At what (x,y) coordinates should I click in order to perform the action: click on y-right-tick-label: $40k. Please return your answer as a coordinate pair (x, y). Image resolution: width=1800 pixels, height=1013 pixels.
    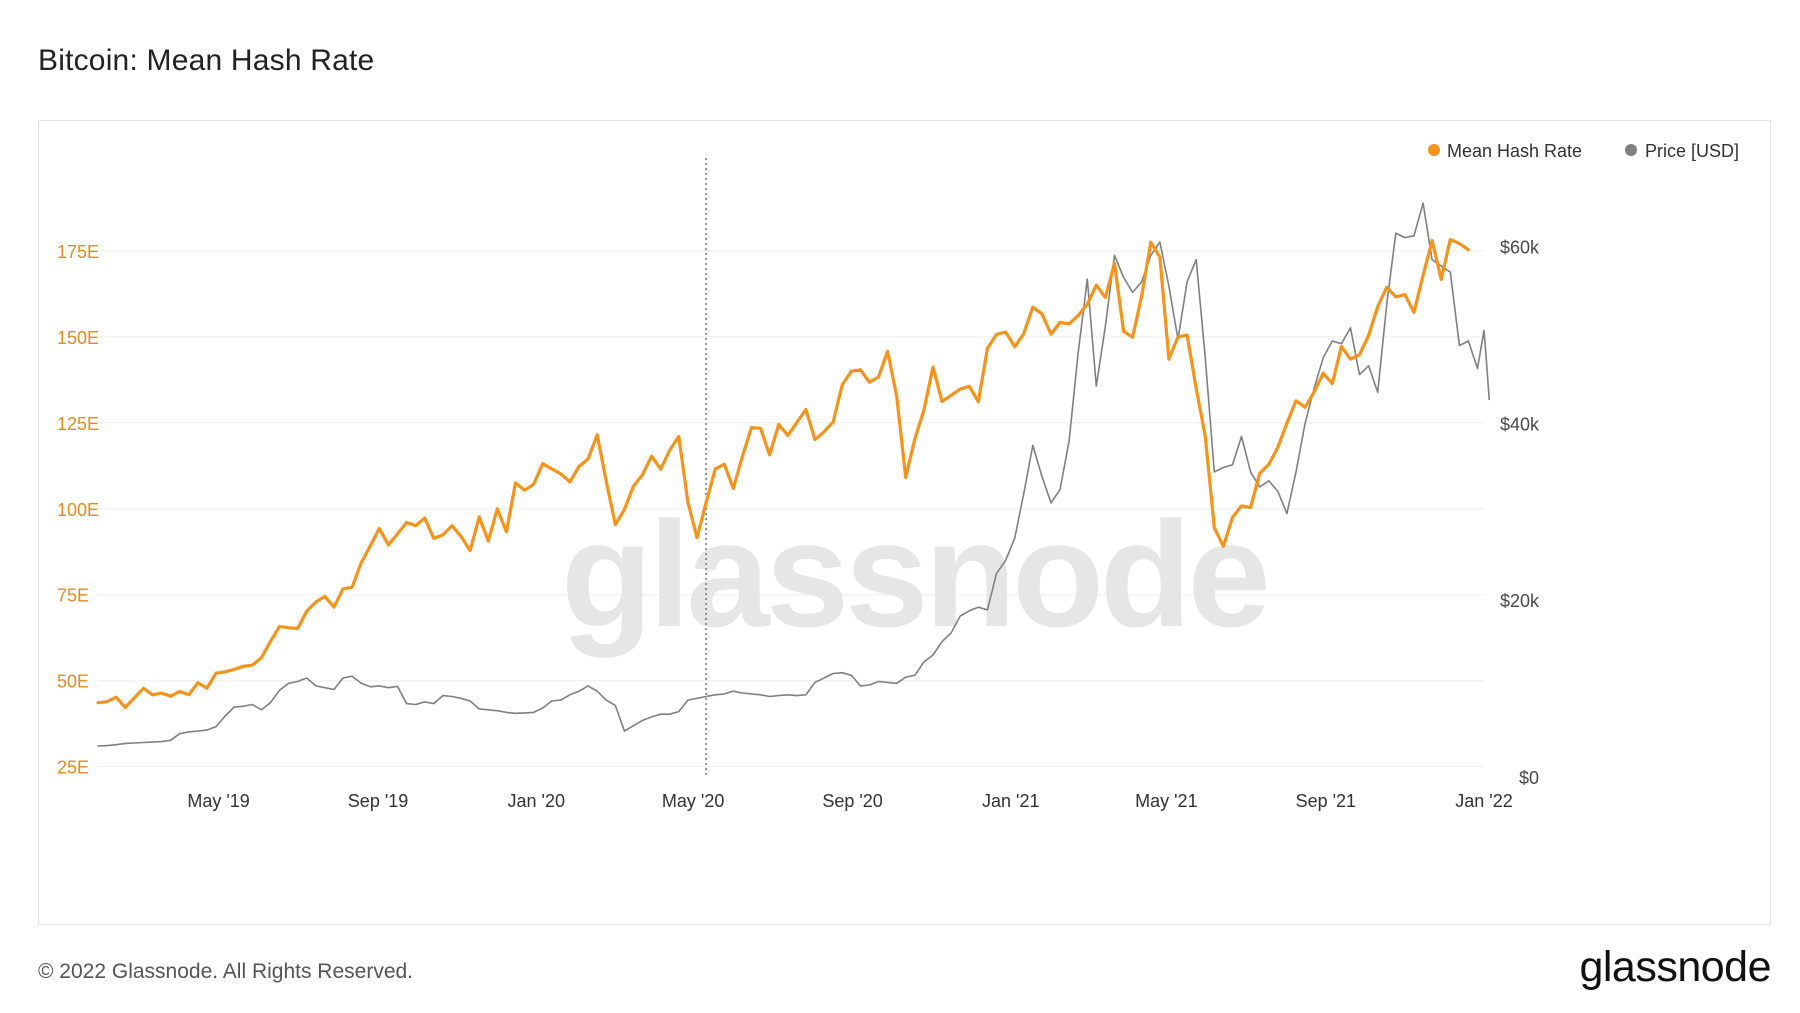
    Looking at the image, I should click on (1520, 424).